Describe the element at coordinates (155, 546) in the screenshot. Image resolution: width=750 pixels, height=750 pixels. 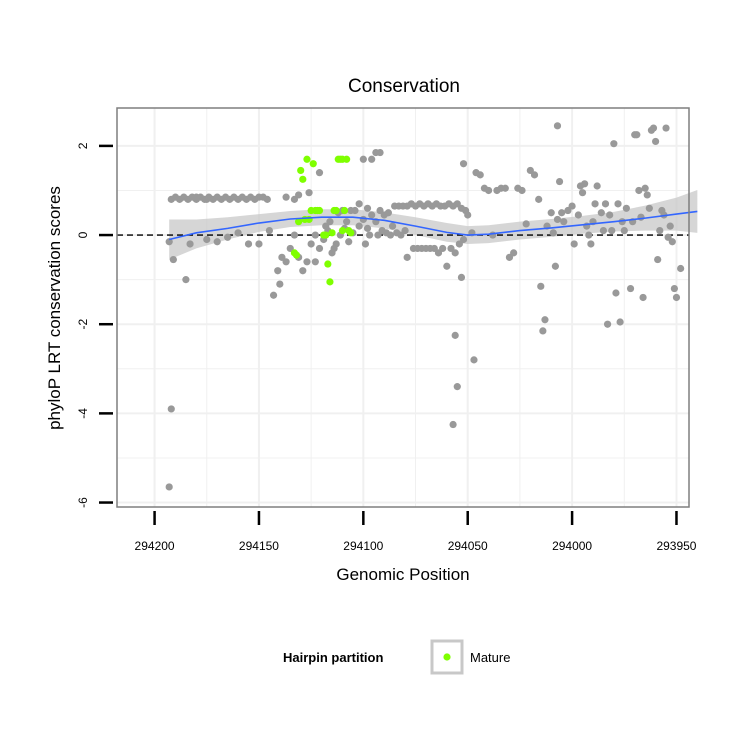
I see `x-tick-label: 294200` at that location.